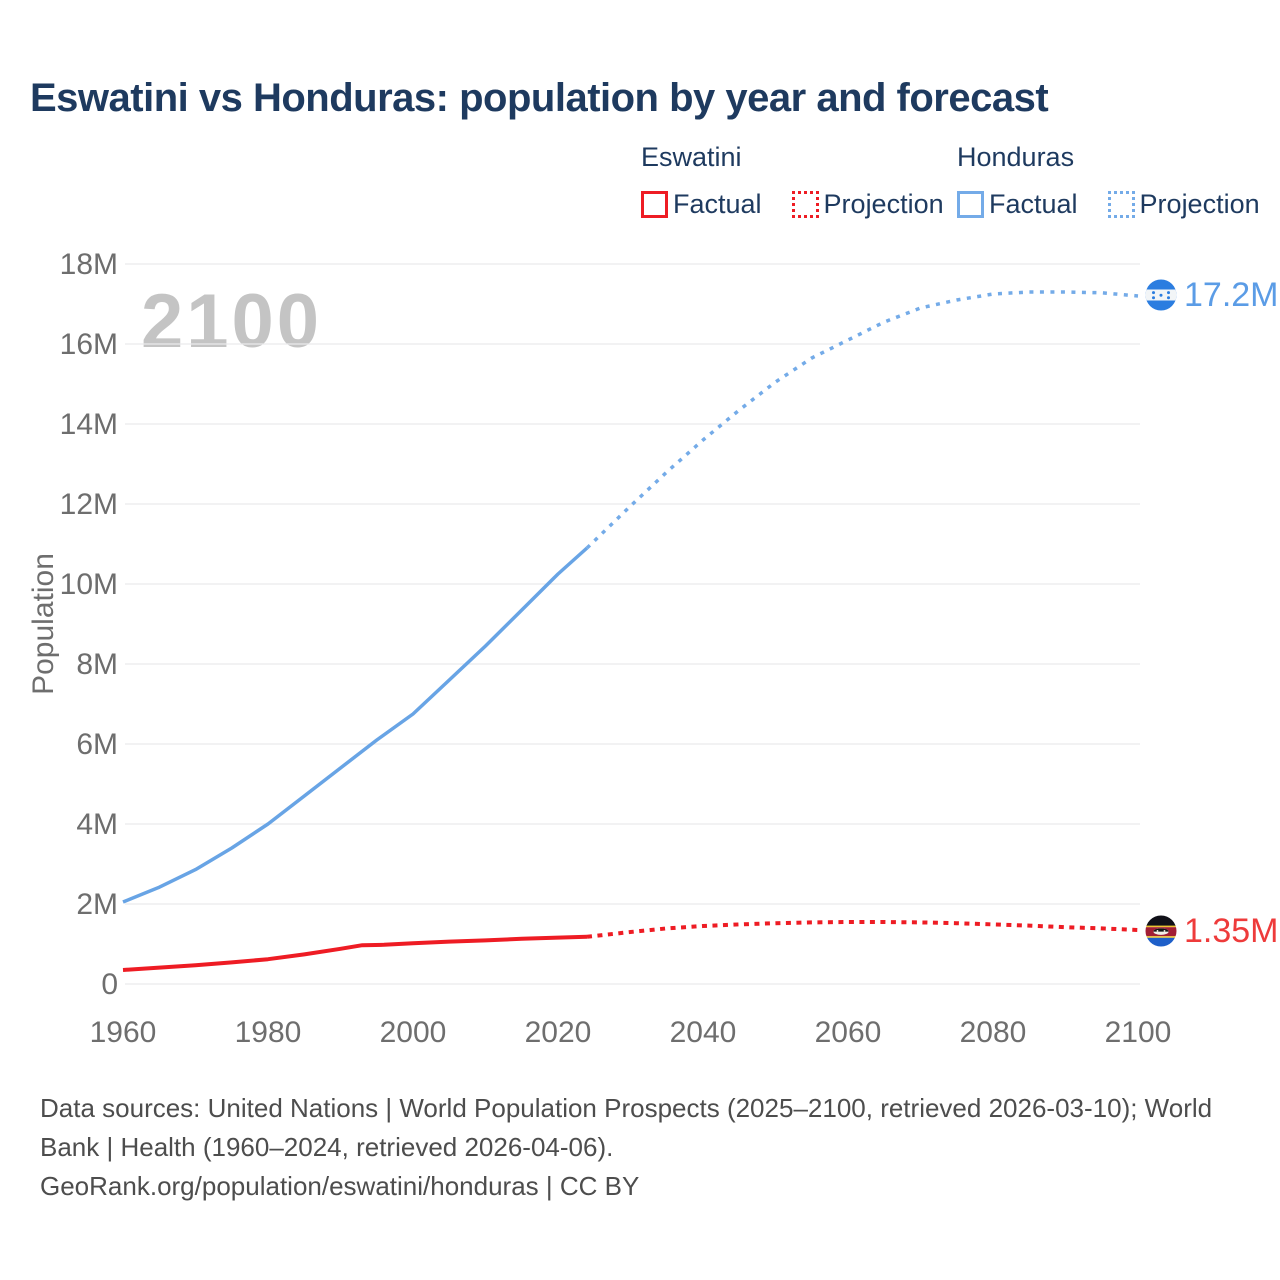  Describe the element at coordinates (1231, 295) in the screenshot. I see `honduras-end-value: 17.2M` at that location.